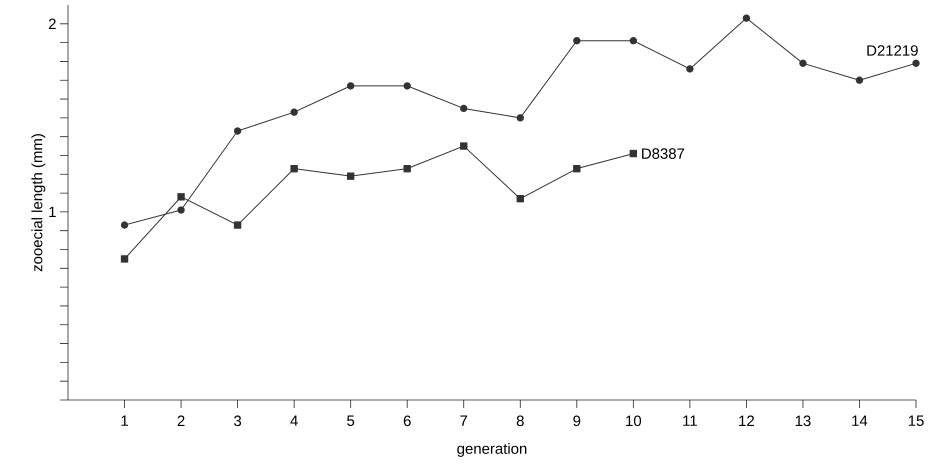 The image size is (934, 476). What do you see at coordinates (576, 421) in the screenshot?
I see `x-tick-label: 9` at bounding box center [576, 421].